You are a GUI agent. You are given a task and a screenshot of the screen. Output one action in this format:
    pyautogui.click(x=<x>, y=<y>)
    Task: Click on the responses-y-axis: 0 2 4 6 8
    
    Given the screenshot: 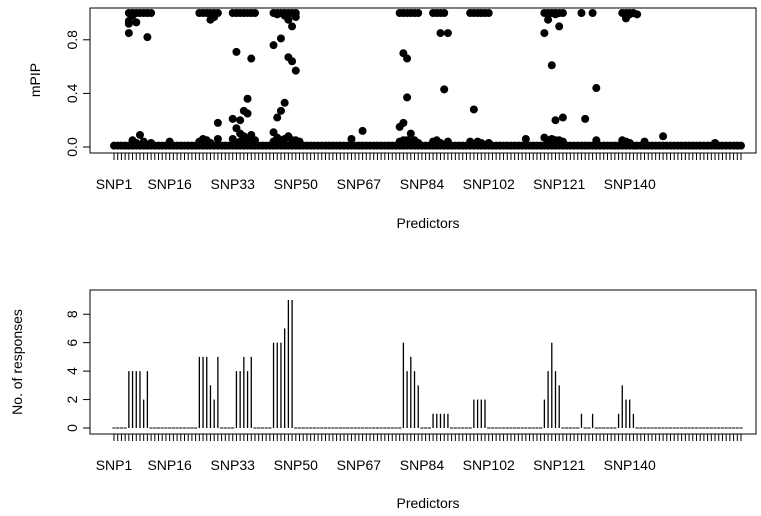 What is the action you would take?
    pyautogui.click(x=77, y=371)
    